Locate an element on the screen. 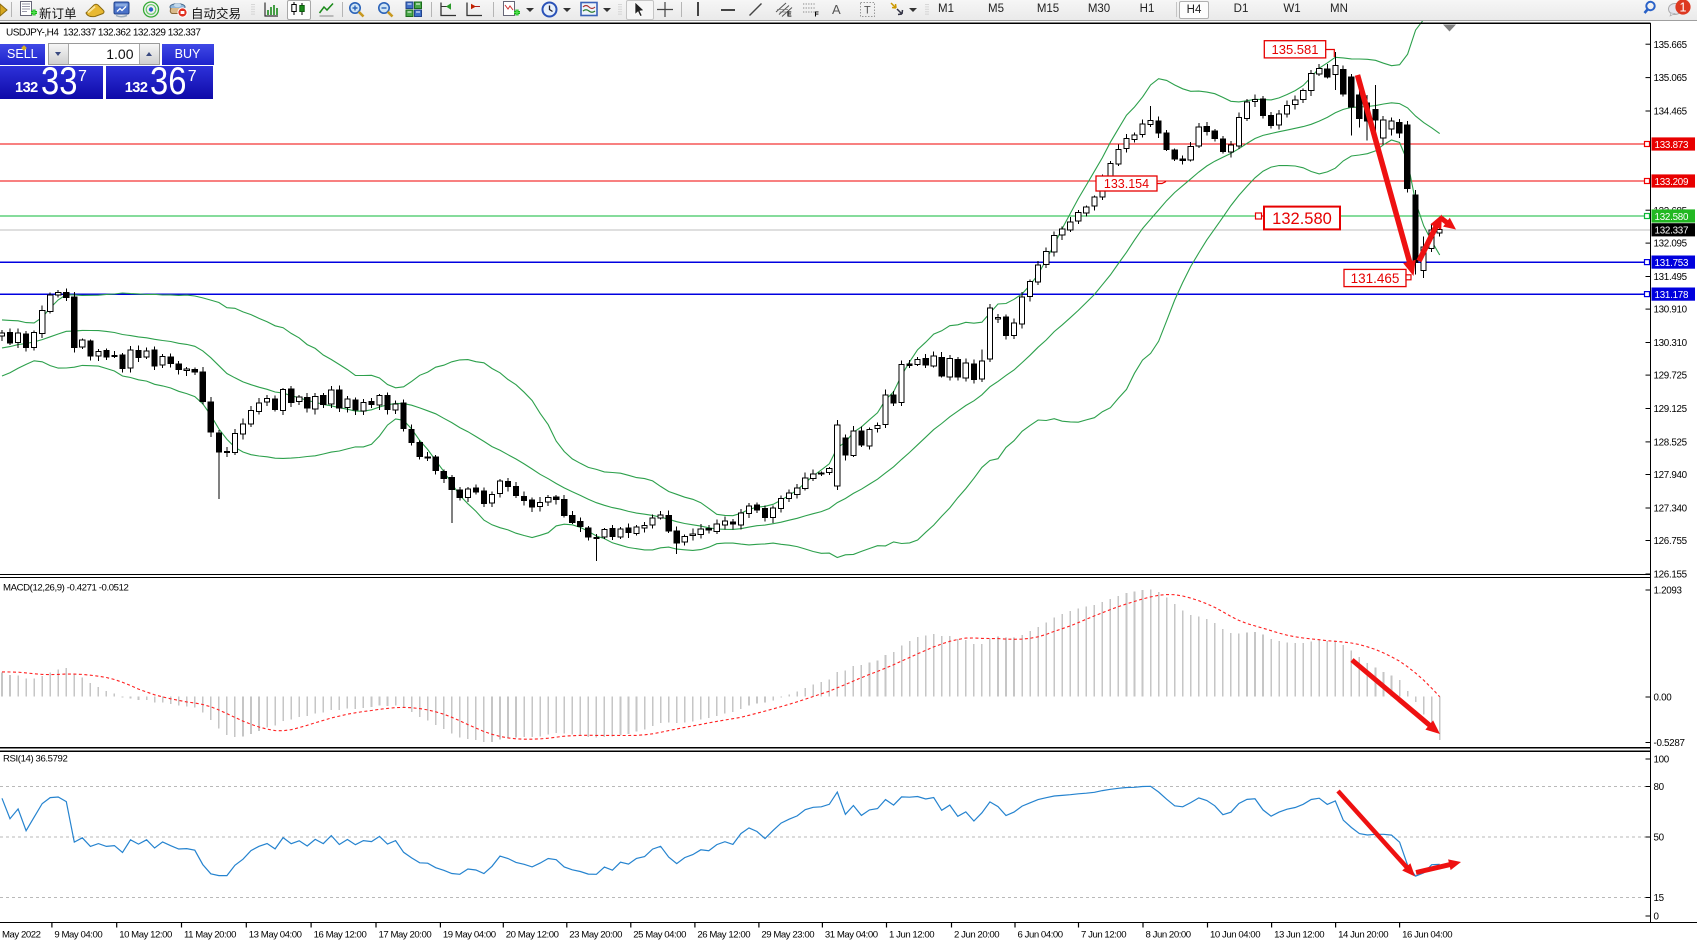  svg-text: 2 Jun 20:00 is located at coordinates (976, 935).